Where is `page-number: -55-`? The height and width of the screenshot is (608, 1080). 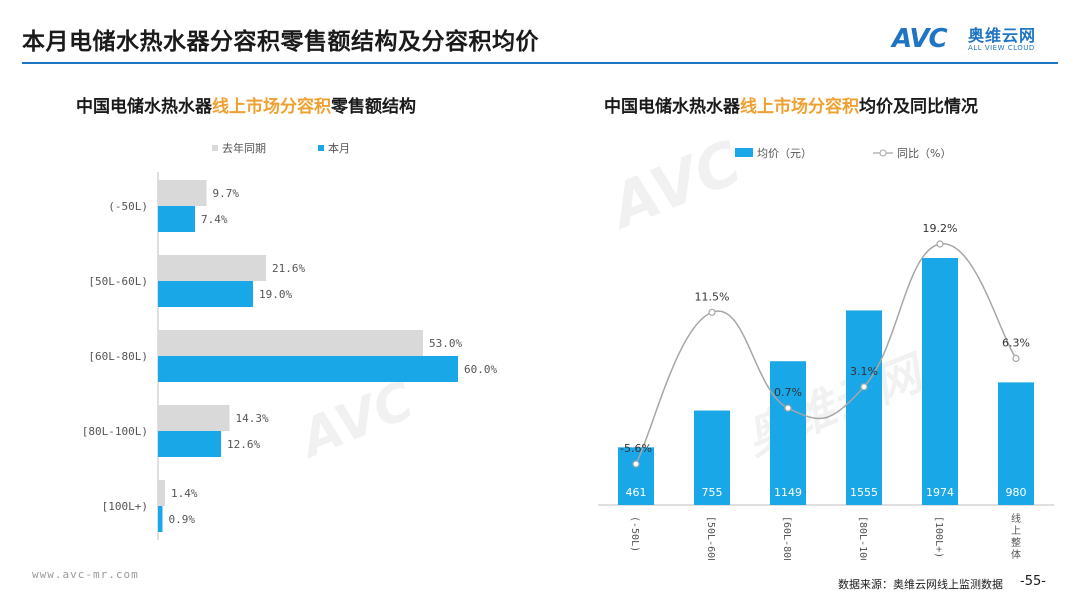
page-number: -55- is located at coordinates (1033, 581).